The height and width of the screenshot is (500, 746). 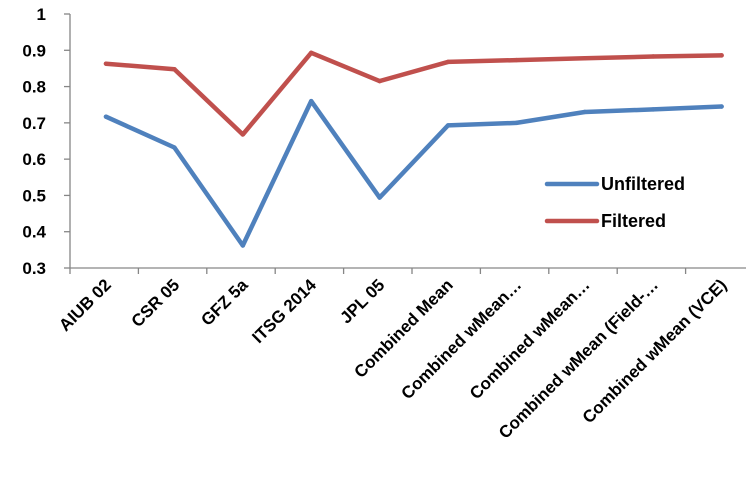 I want to click on y-tick-label: 0.6, so click(x=34, y=159).